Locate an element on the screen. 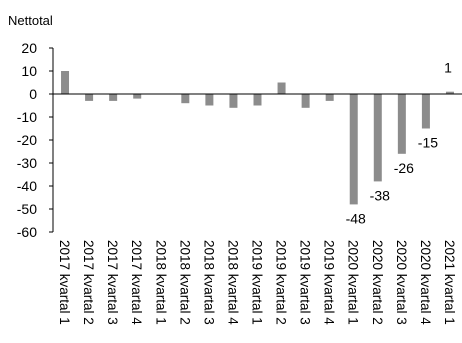 The image size is (462, 343). y-tick-label: 20 is located at coordinates (29, 48).